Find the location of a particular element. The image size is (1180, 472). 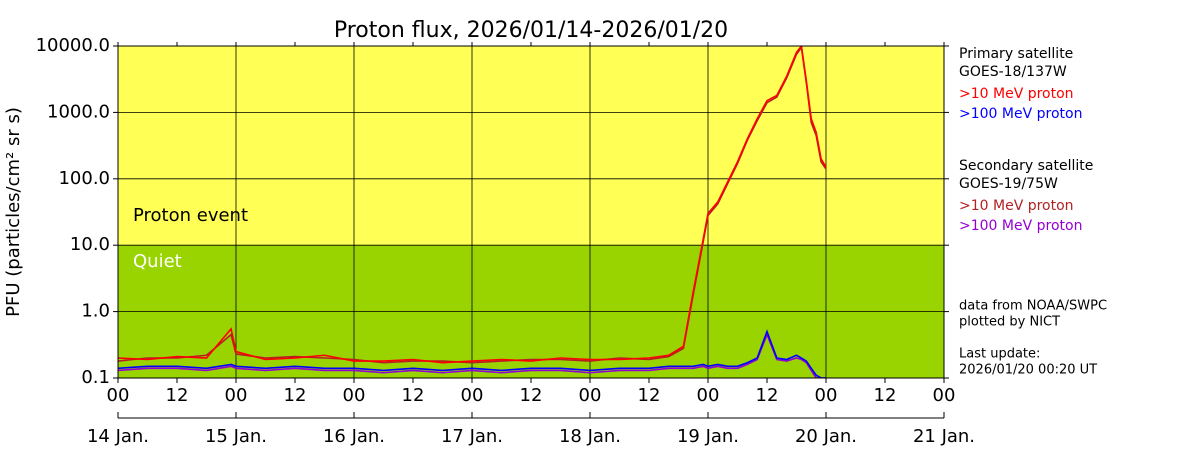

note: Last update: is located at coordinates (999, 354).